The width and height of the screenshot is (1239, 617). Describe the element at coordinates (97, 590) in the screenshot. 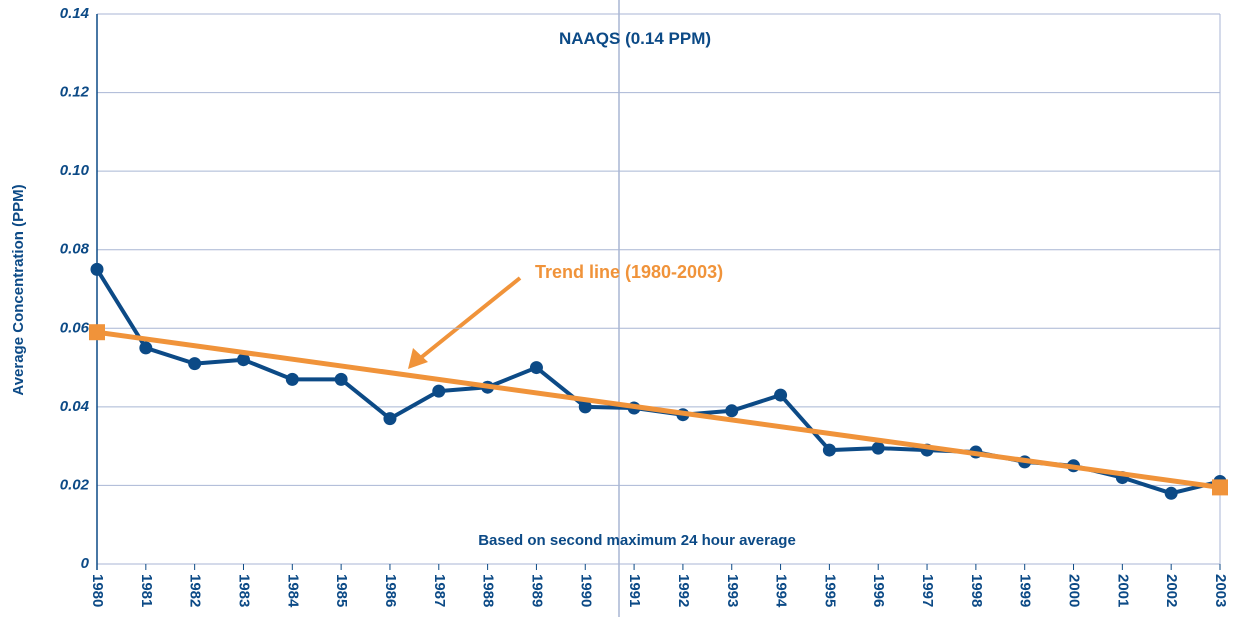

I see `x-tick-label: 1980` at that location.